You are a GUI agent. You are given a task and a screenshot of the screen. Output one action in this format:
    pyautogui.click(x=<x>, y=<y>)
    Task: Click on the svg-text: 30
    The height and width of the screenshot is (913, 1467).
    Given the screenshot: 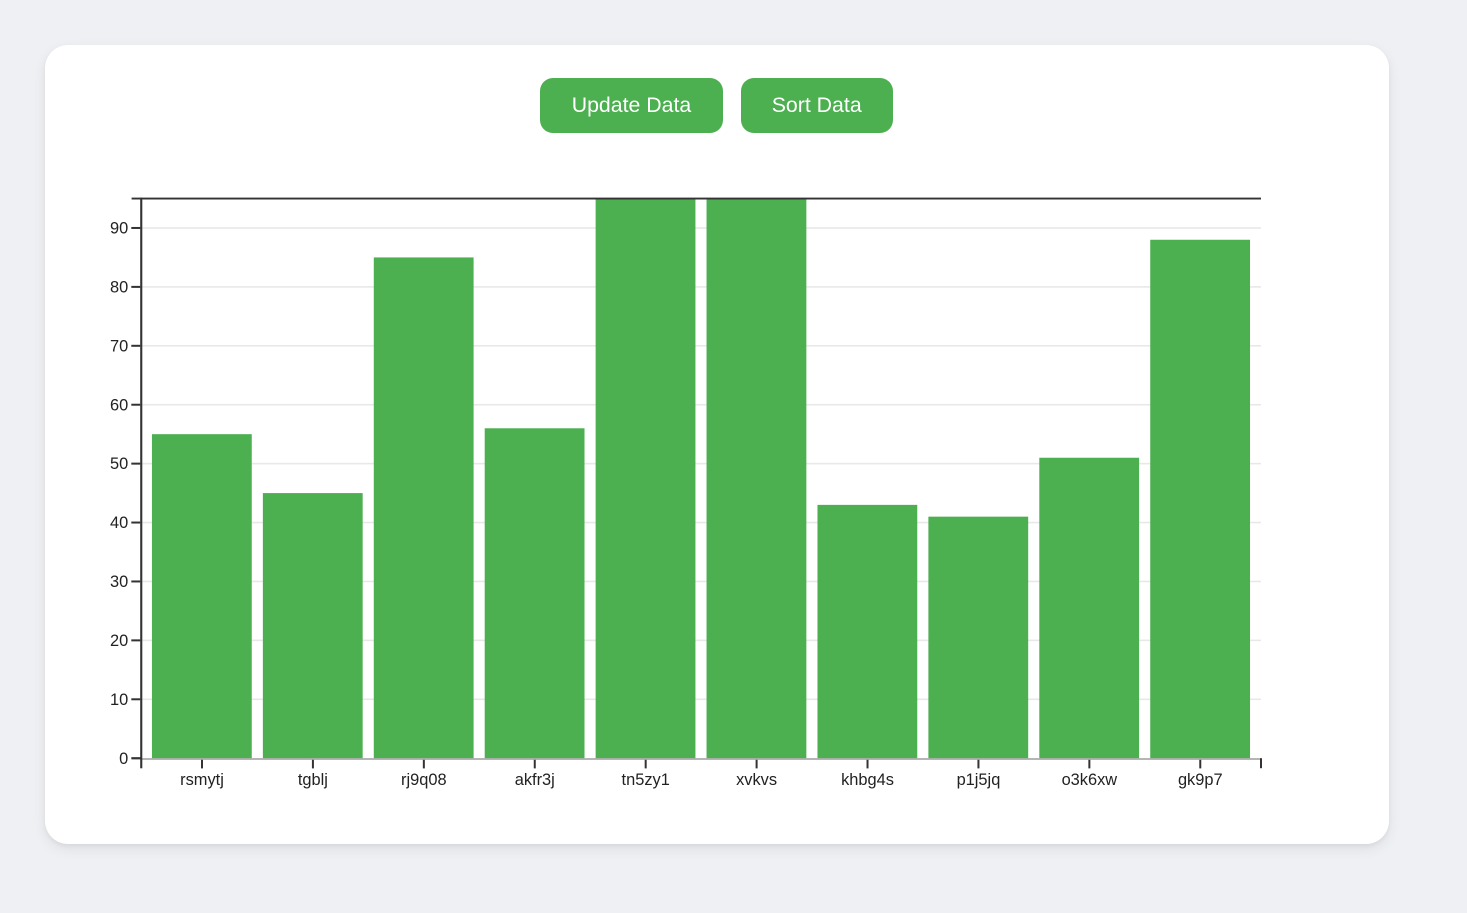 What is the action you would take?
    pyautogui.click(x=119, y=582)
    